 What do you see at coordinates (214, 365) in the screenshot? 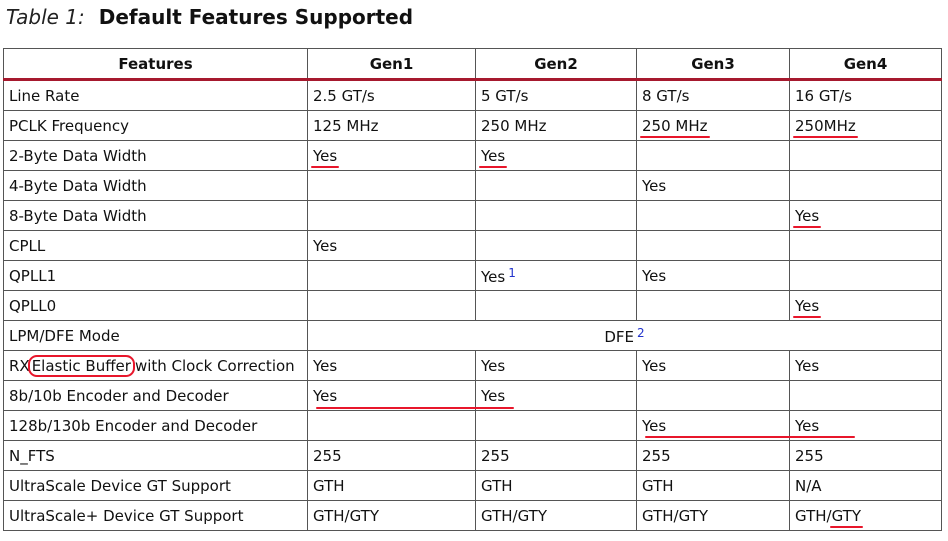
I see `feature-text-suffix: with Clock Correction` at bounding box center [214, 365].